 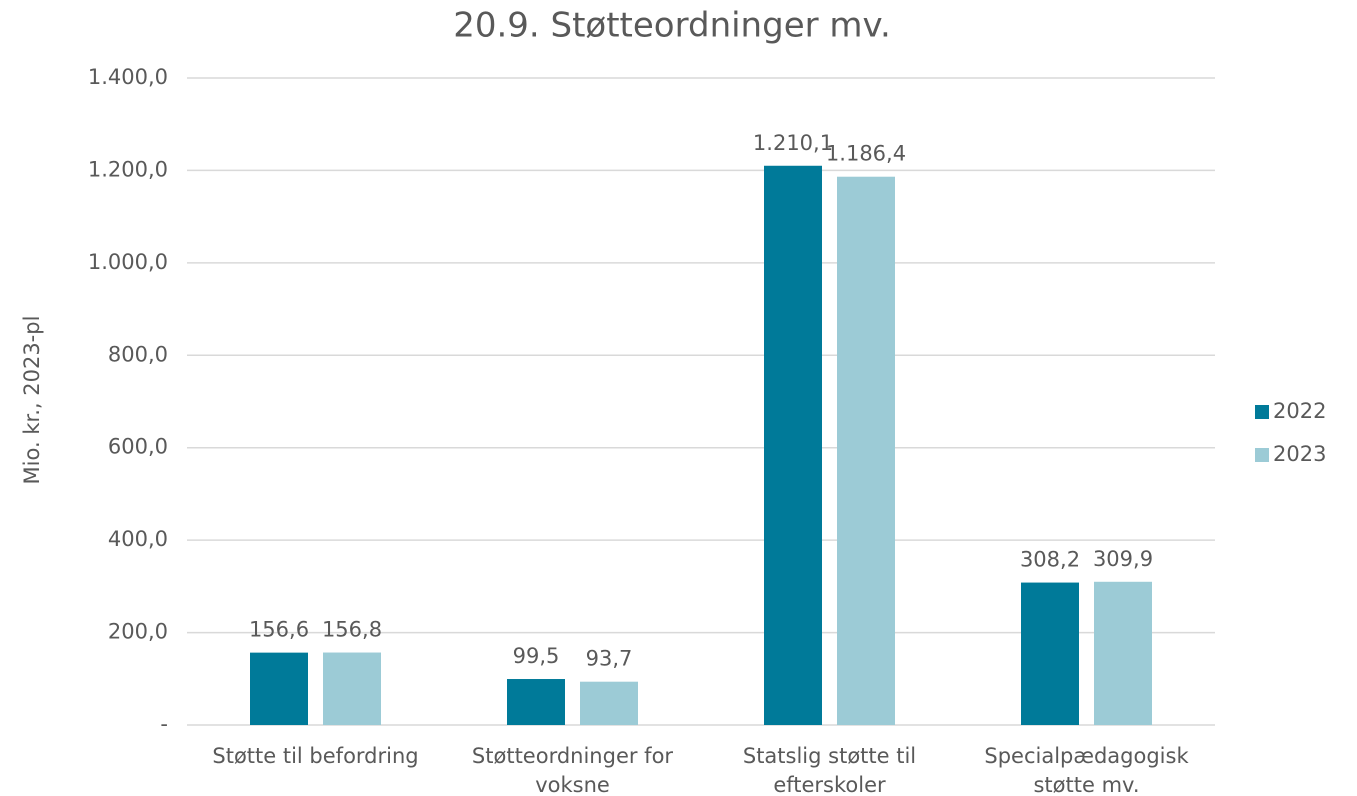 I want to click on y-tick-label: 1.400,0, so click(x=128, y=77).